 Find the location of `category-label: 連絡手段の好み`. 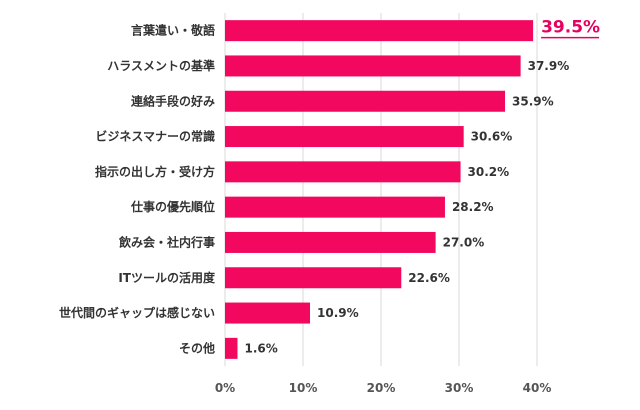

category-label: 連絡手段の好み is located at coordinates (173, 100).